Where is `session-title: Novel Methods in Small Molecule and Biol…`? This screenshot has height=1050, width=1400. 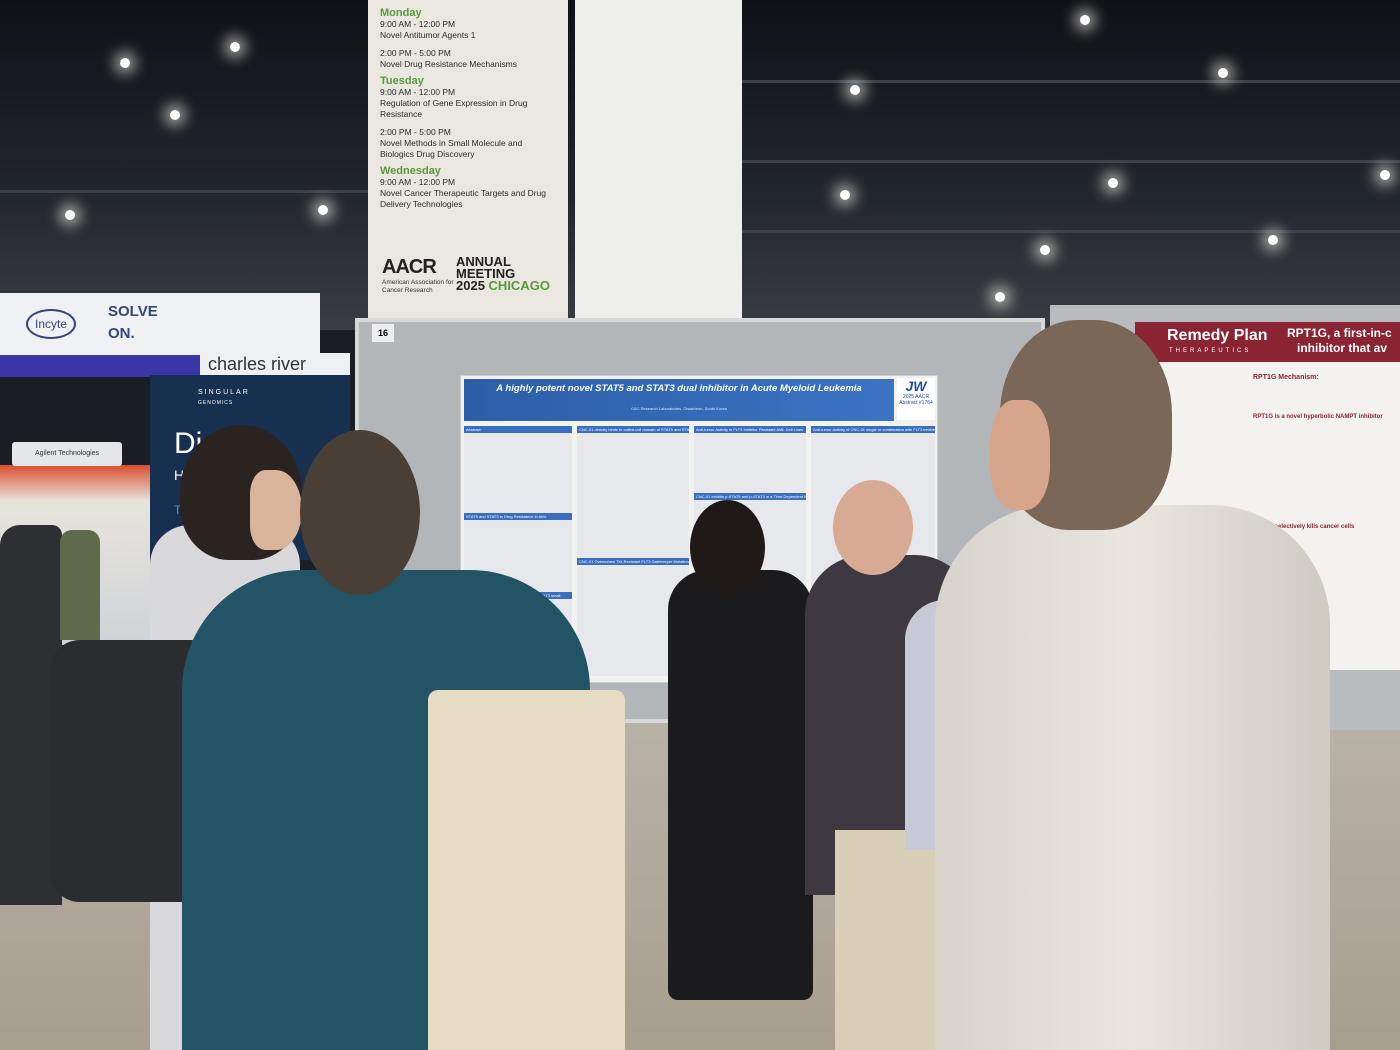 session-title: Novel Methods in Small Molecule and Biol… is located at coordinates (451, 148).